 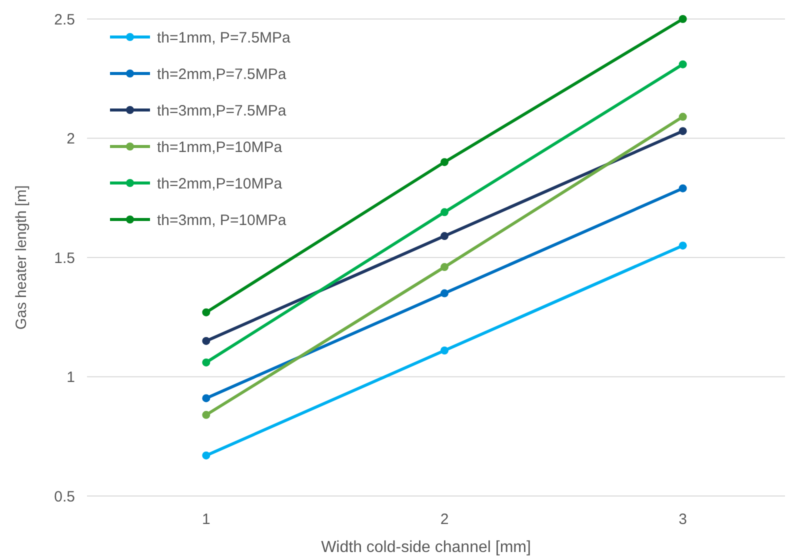 I want to click on y-tick-label: 0.5, so click(x=64, y=497).